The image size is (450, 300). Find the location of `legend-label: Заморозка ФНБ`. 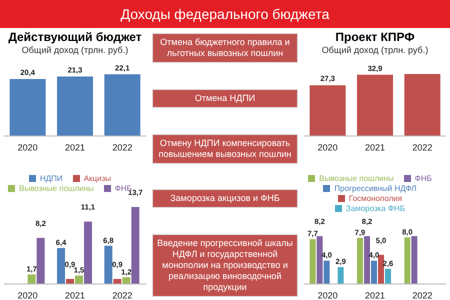

legend-label: Заморозка ФНБ is located at coordinates (376, 208).